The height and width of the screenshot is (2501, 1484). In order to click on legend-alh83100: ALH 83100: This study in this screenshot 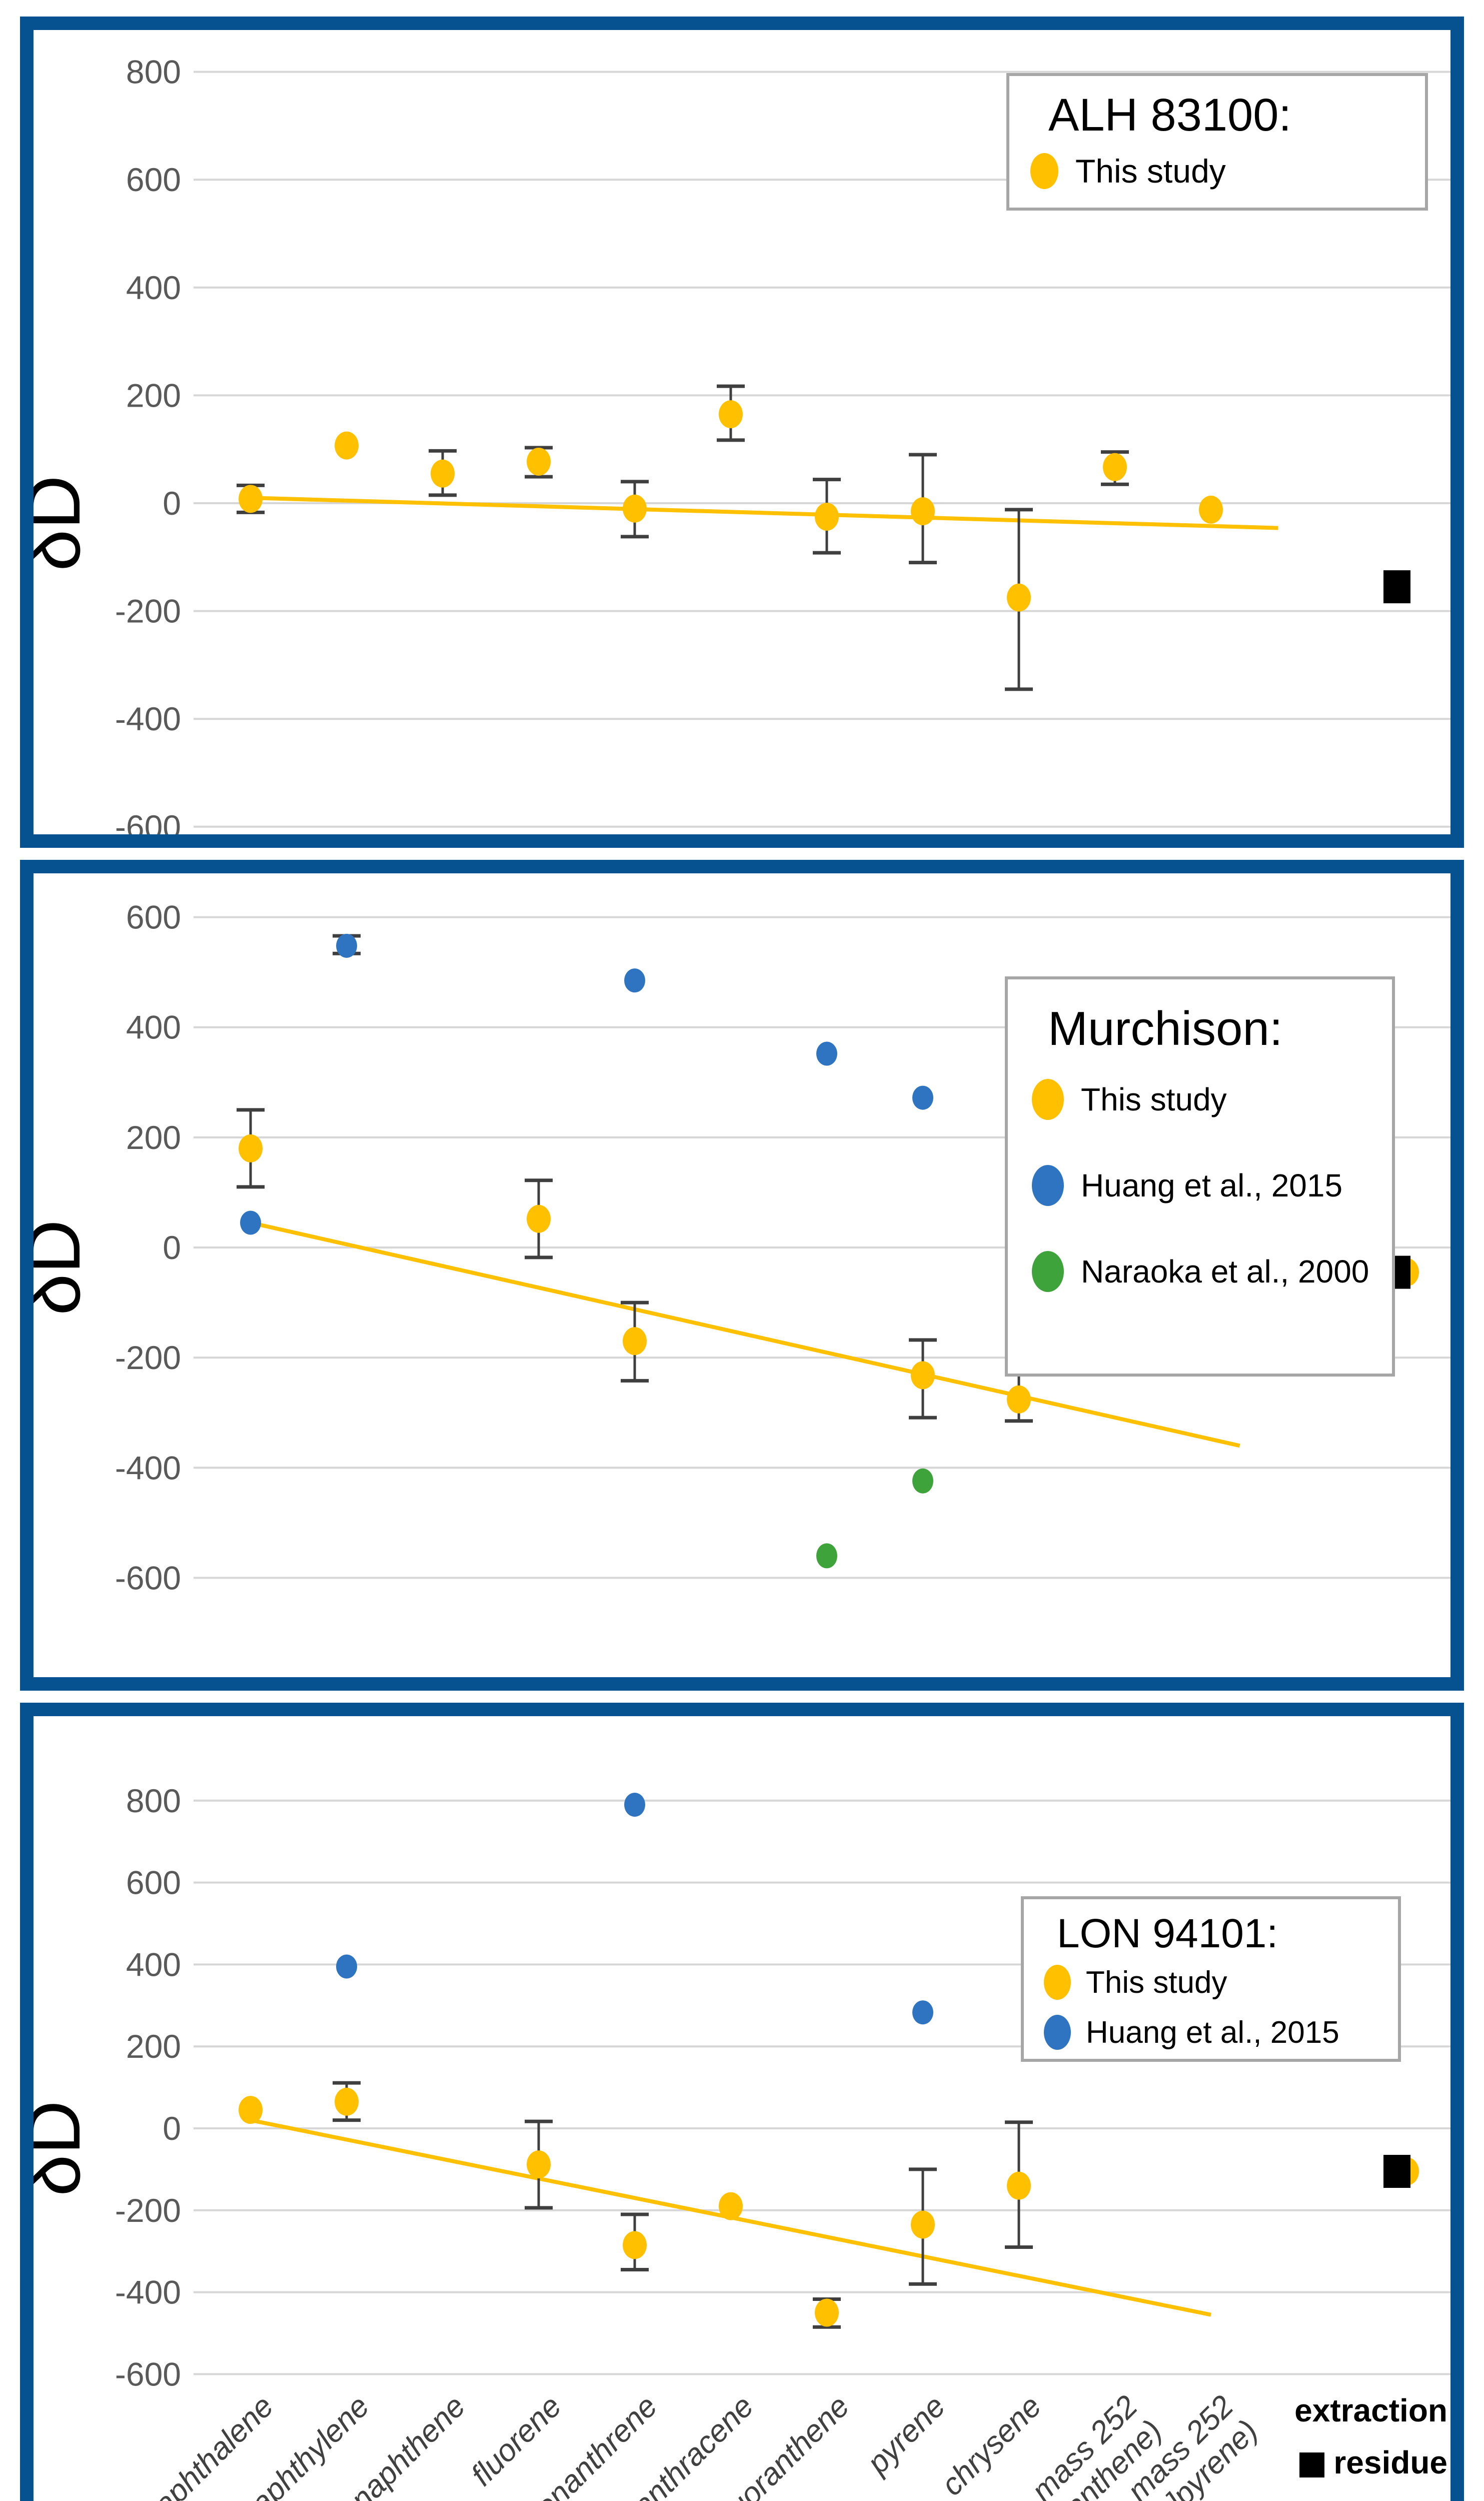, I will do `click(1217, 142)`.